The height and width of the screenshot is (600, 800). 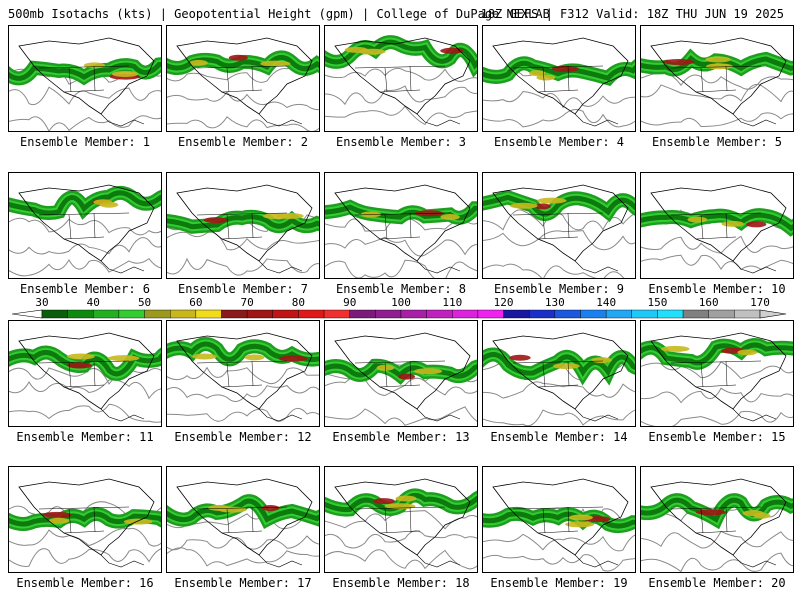 What do you see at coordinates (559, 437) in the screenshot?
I see `ensemble-member-label: Ensemble Member: 14` at bounding box center [559, 437].